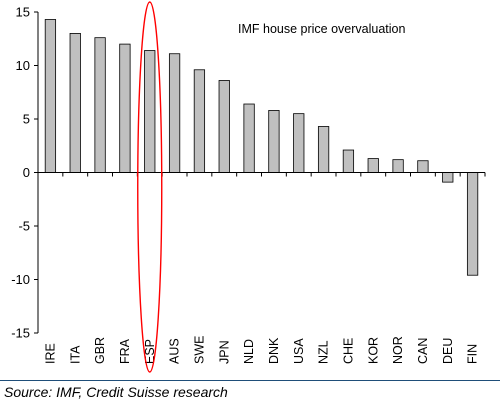 The height and width of the screenshot is (405, 500). Describe the element at coordinates (50, 353) in the screenshot. I see `x-tick-label-ire: IRE` at that location.